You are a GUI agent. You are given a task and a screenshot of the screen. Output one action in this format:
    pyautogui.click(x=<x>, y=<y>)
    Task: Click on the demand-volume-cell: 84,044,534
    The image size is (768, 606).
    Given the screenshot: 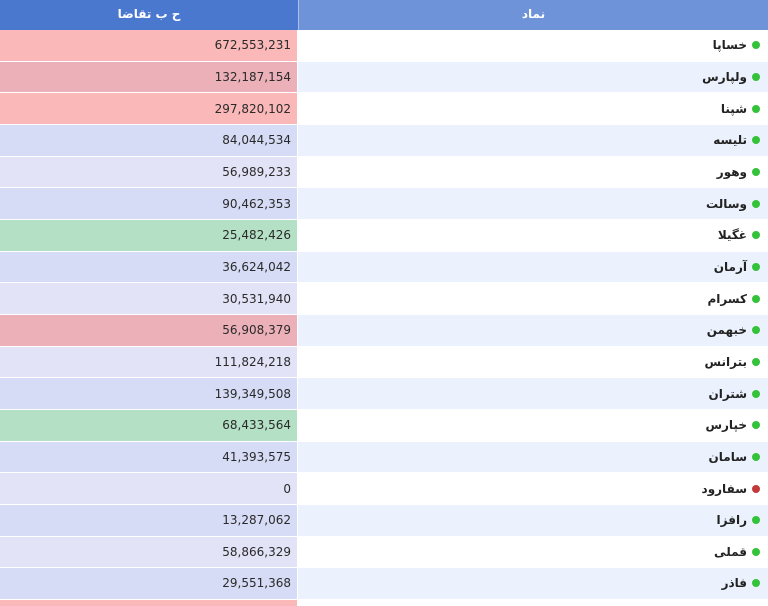 What is the action you would take?
    pyautogui.click(x=149, y=140)
    